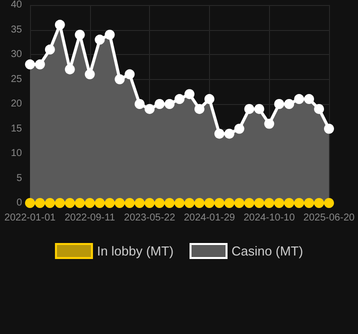  Describe the element at coordinates (16, 104) in the screenshot. I see `y-tick-label: 20` at that location.